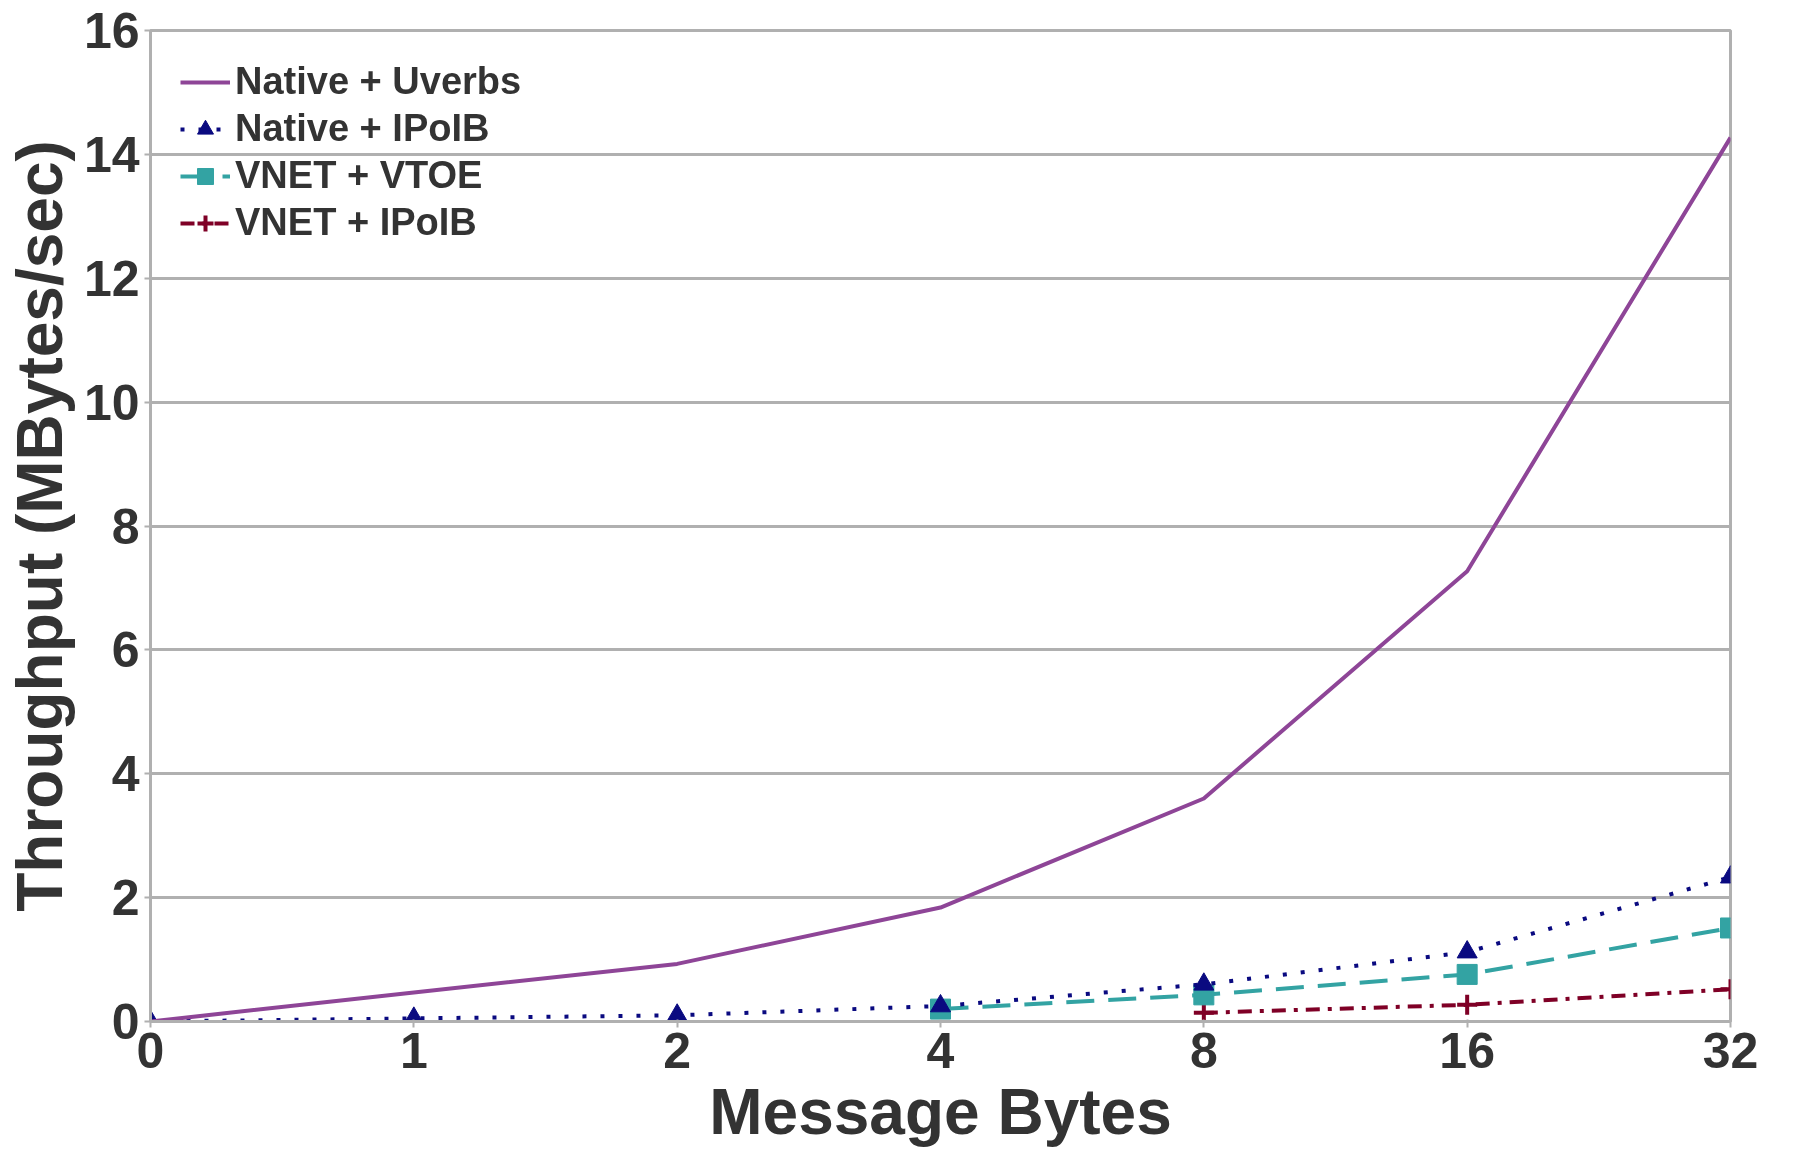 This screenshot has width=1802, height=1172. Describe the element at coordinates (39, 526) in the screenshot. I see `y-axis-title: Throughput (MBytes/sec)` at that location.